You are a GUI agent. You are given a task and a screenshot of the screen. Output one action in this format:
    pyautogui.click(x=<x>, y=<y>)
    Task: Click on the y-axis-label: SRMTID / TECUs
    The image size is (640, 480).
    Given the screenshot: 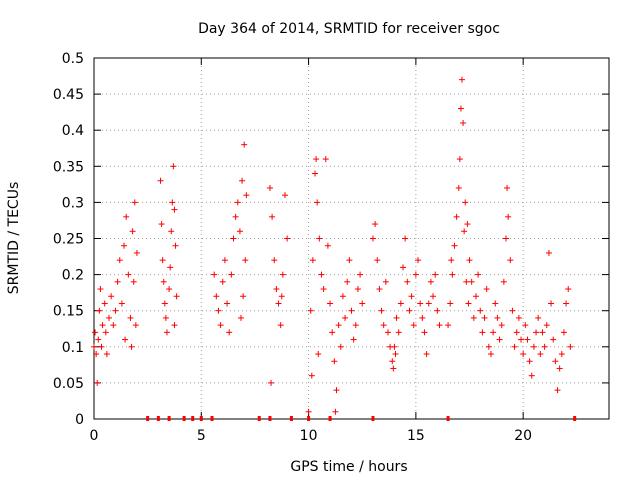 What is the action you would take?
    pyautogui.click(x=14, y=238)
    